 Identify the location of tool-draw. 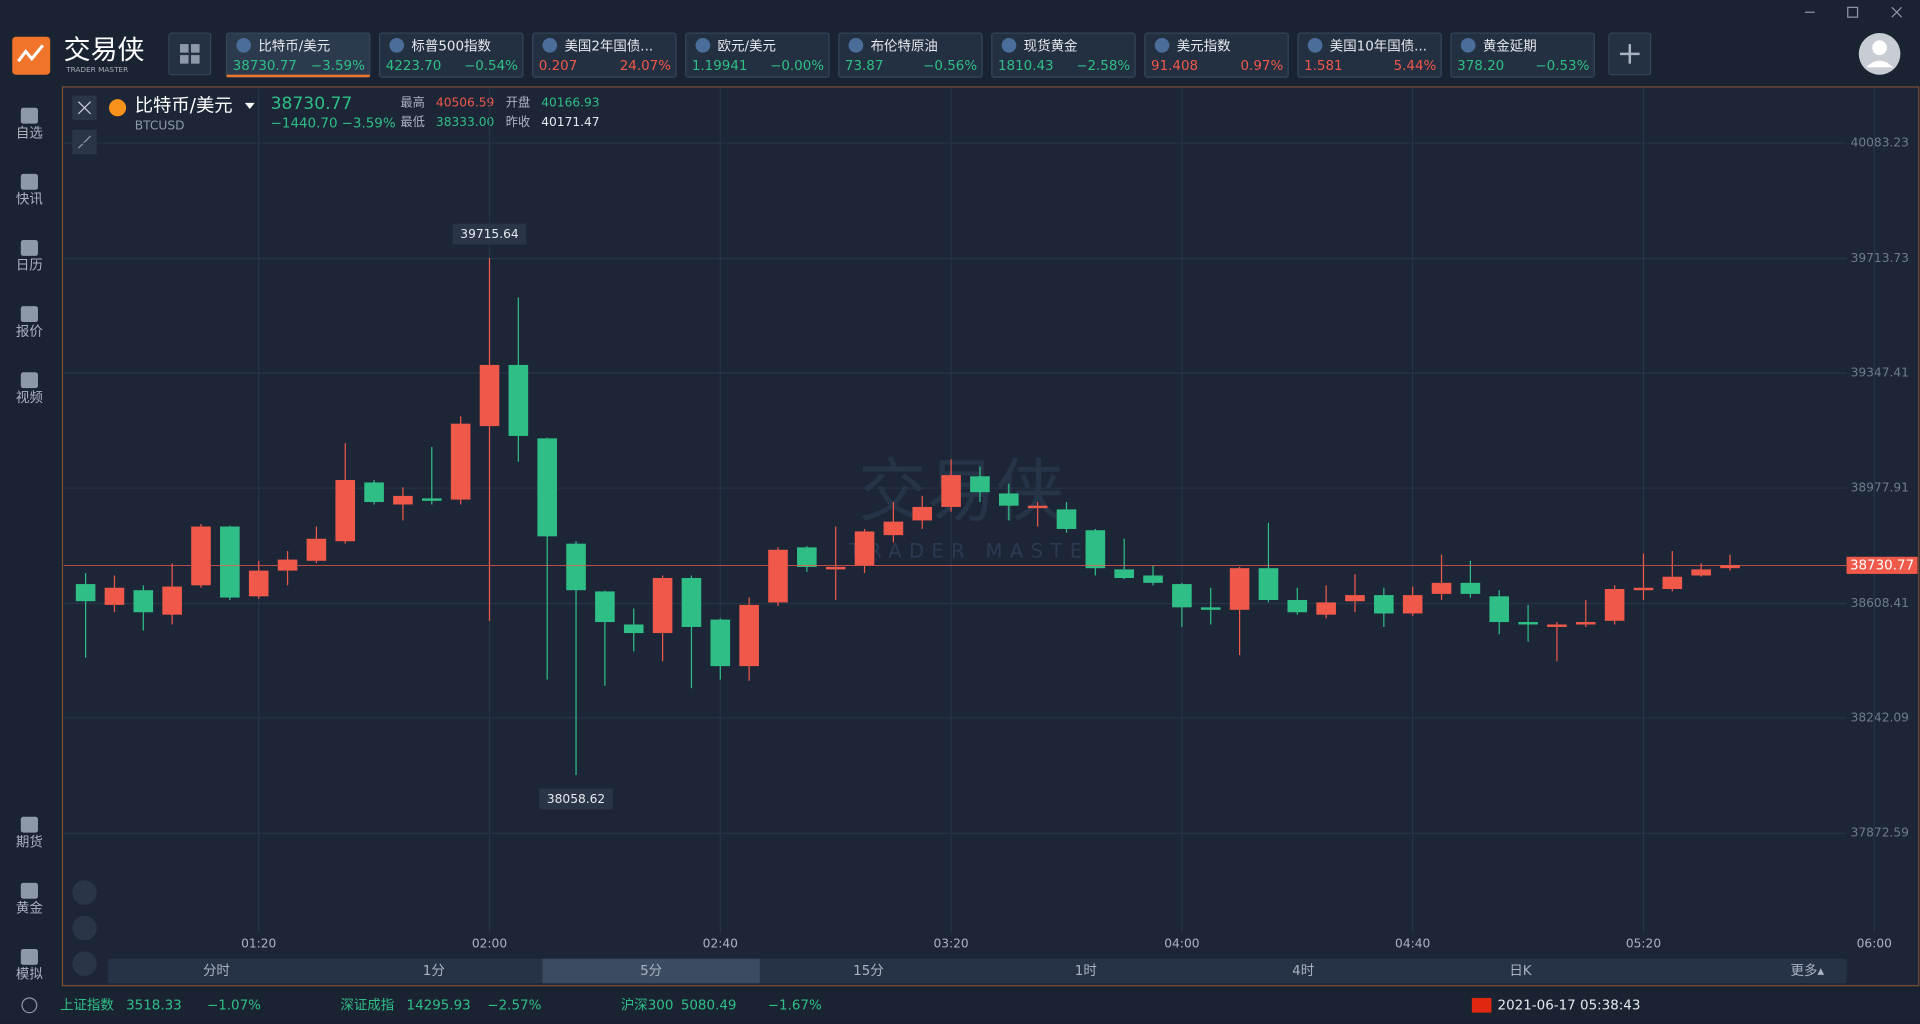
(84, 928).